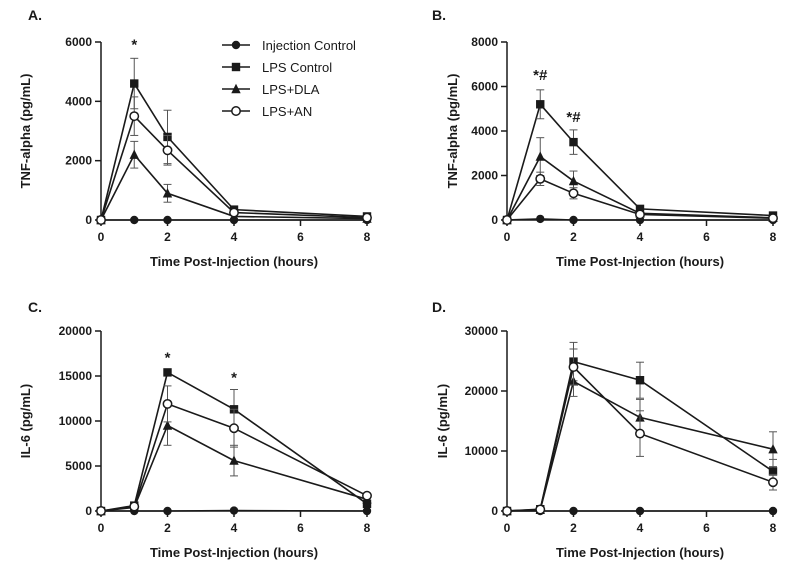 This screenshot has width=793, height=569. I want to click on legend-entry: LPS Control, so click(277, 67).